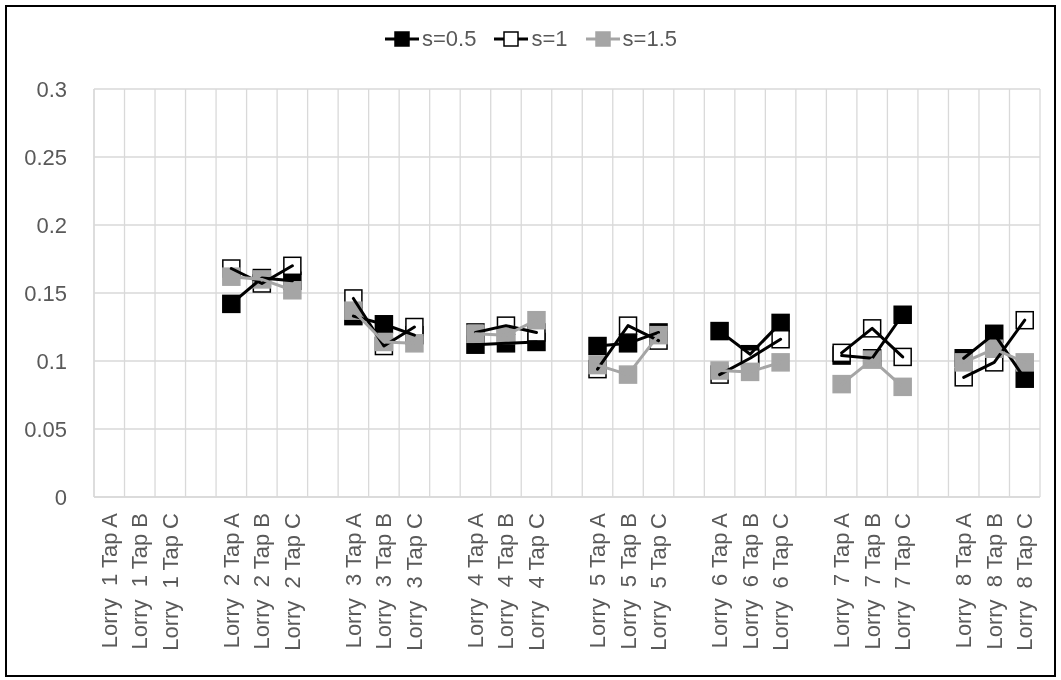 This screenshot has width=1061, height=680. What do you see at coordinates (353, 580) in the screenshot?
I see `x-tick-label: Lorry 3 Tap A` at bounding box center [353, 580].